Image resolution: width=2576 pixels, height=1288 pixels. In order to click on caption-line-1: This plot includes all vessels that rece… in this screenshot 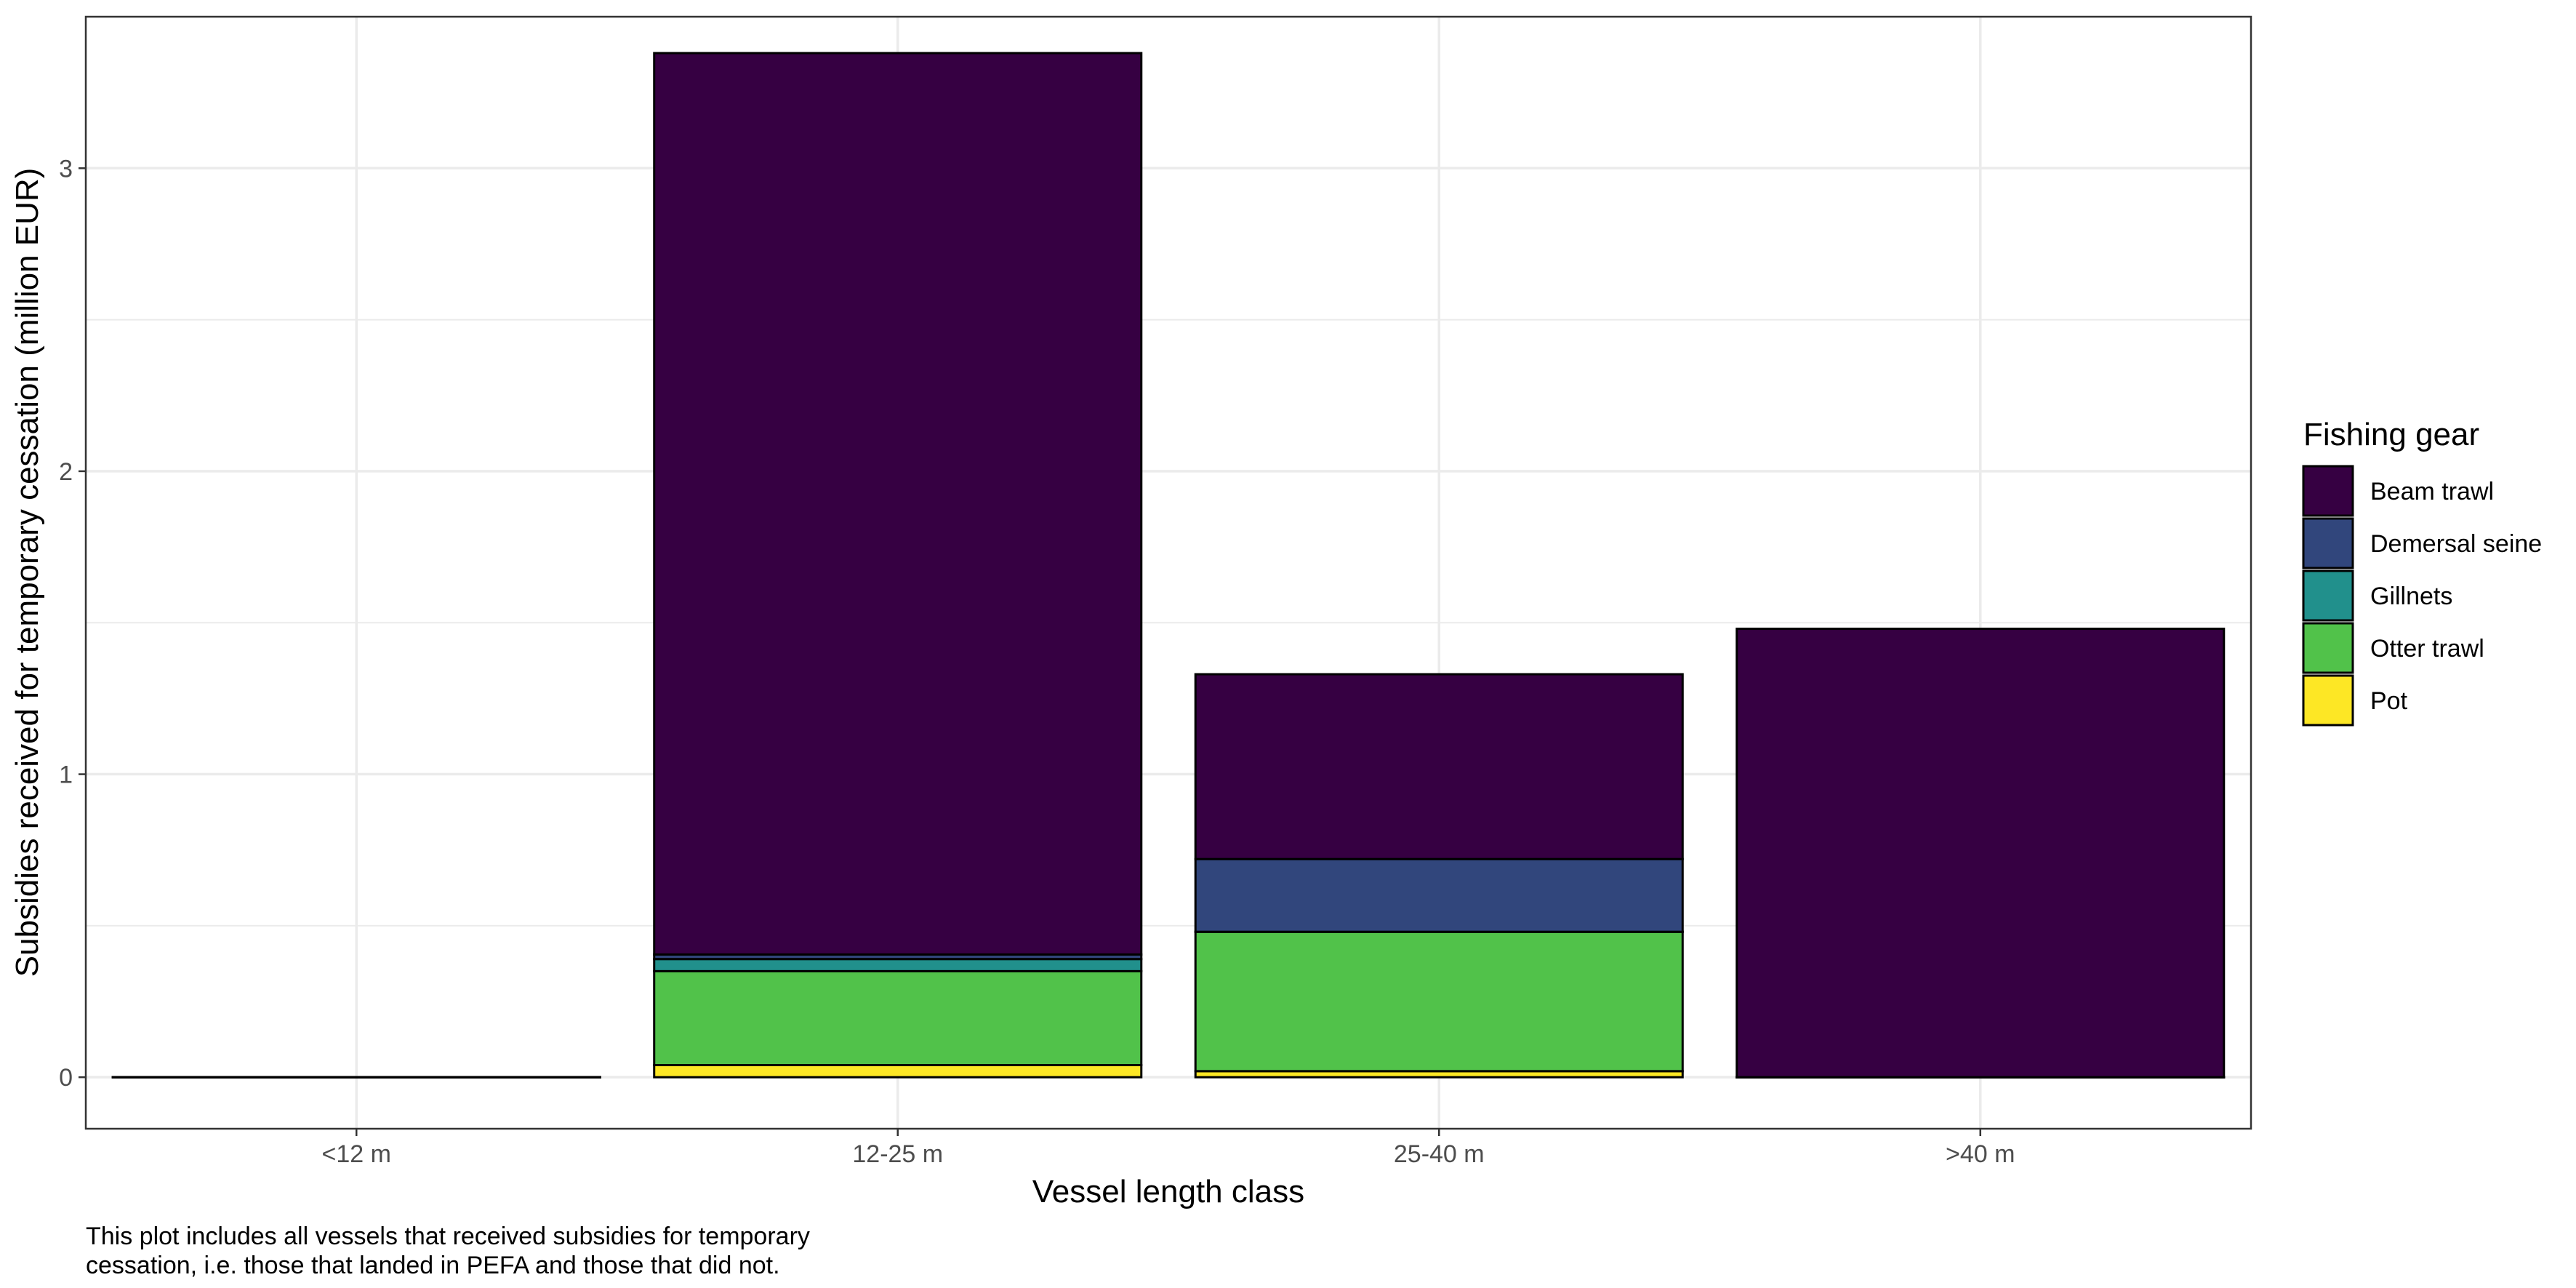, I will do `click(448, 1236)`.